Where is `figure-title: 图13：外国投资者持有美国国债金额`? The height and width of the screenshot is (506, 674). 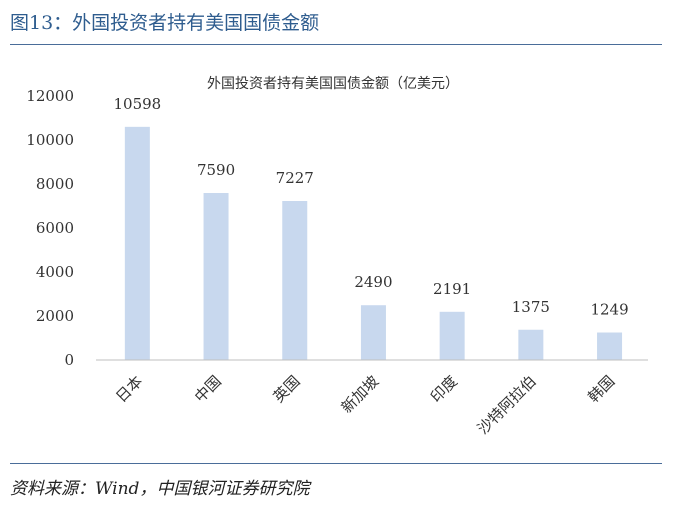
figure-title: 图13：外国投资者持有美国国债金额 is located at coordinates (165, 23).